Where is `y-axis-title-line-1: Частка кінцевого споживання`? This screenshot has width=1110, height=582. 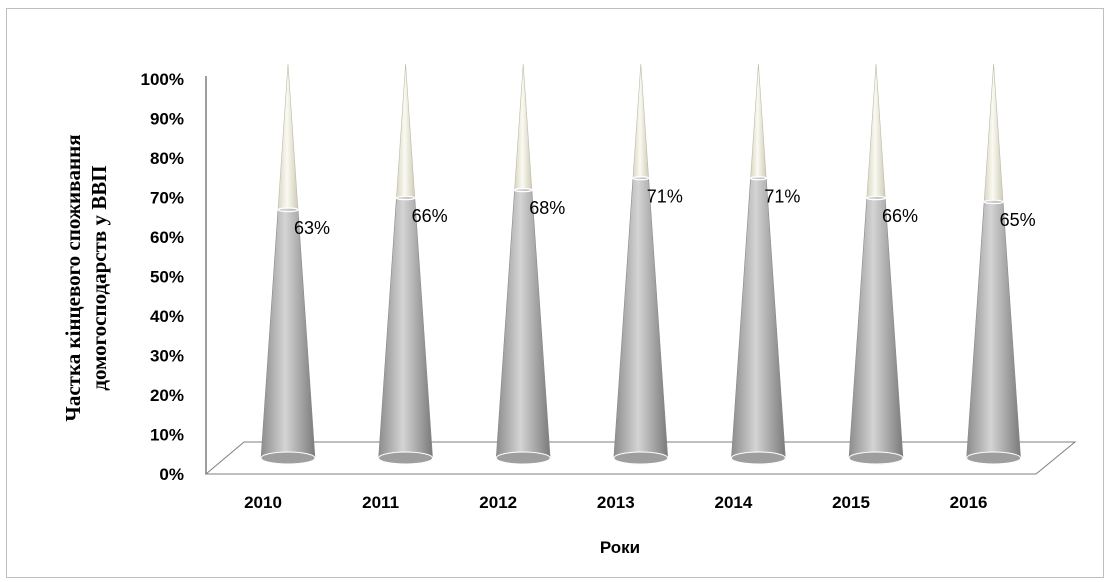 y-axis-title-line-1: Частка кінцевого споживання is located at coordinates (73, 277).